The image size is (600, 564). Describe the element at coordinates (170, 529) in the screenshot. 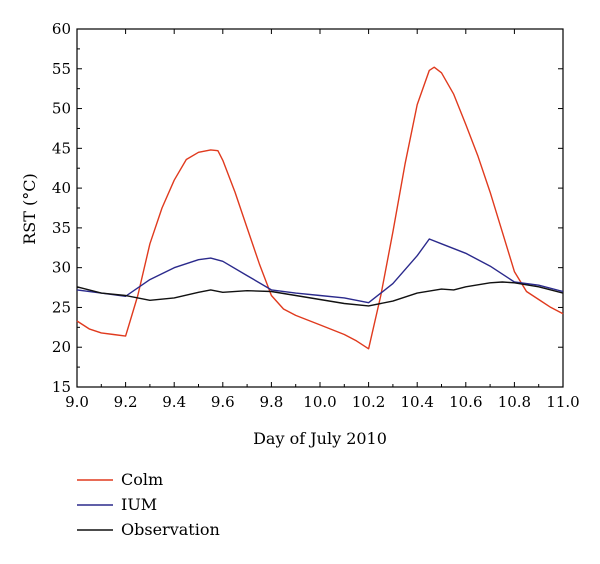

I see `legend-label-observation: Observation` at that location.